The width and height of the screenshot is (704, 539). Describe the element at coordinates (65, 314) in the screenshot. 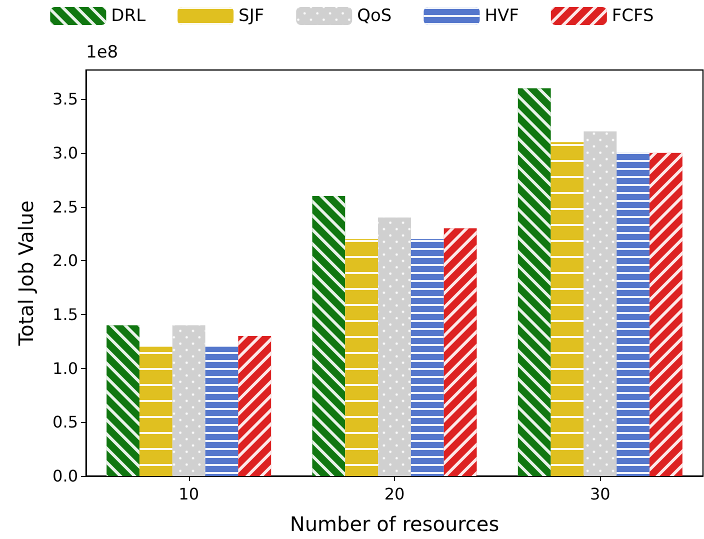

I see `y-tick-label: 1.5` at that location.